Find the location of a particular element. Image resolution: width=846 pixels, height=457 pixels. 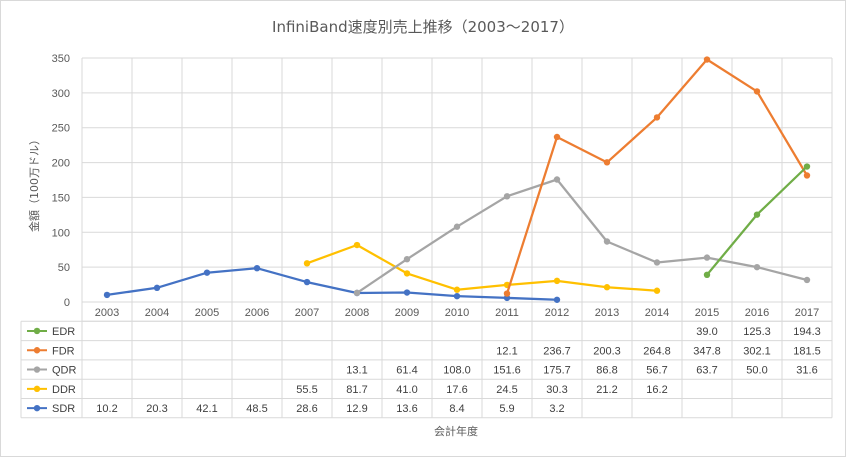

data-table-cell: 50.0 is located at coordinates (756, 371).